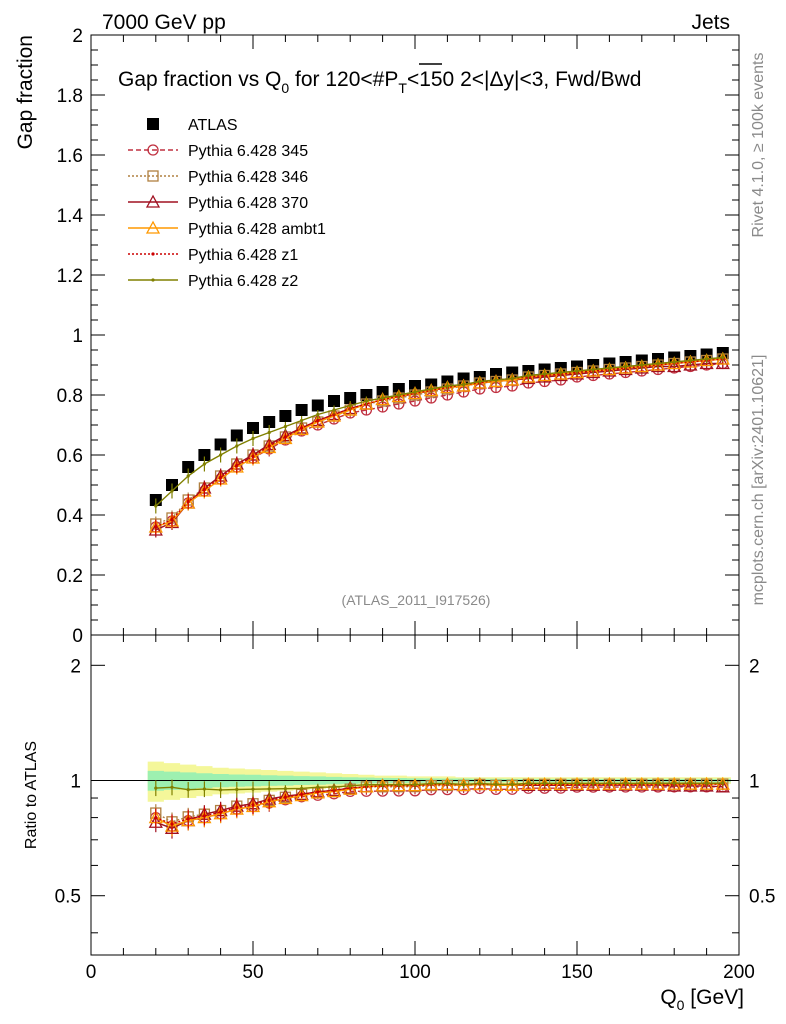 This screenshot has width=786, height=1024. What do you see at coordinates (218, 203) in the screenshot?
I see `legend-item-pythia-6-428-370: Pythia 6.428 370` at bounding box center [218, 203].